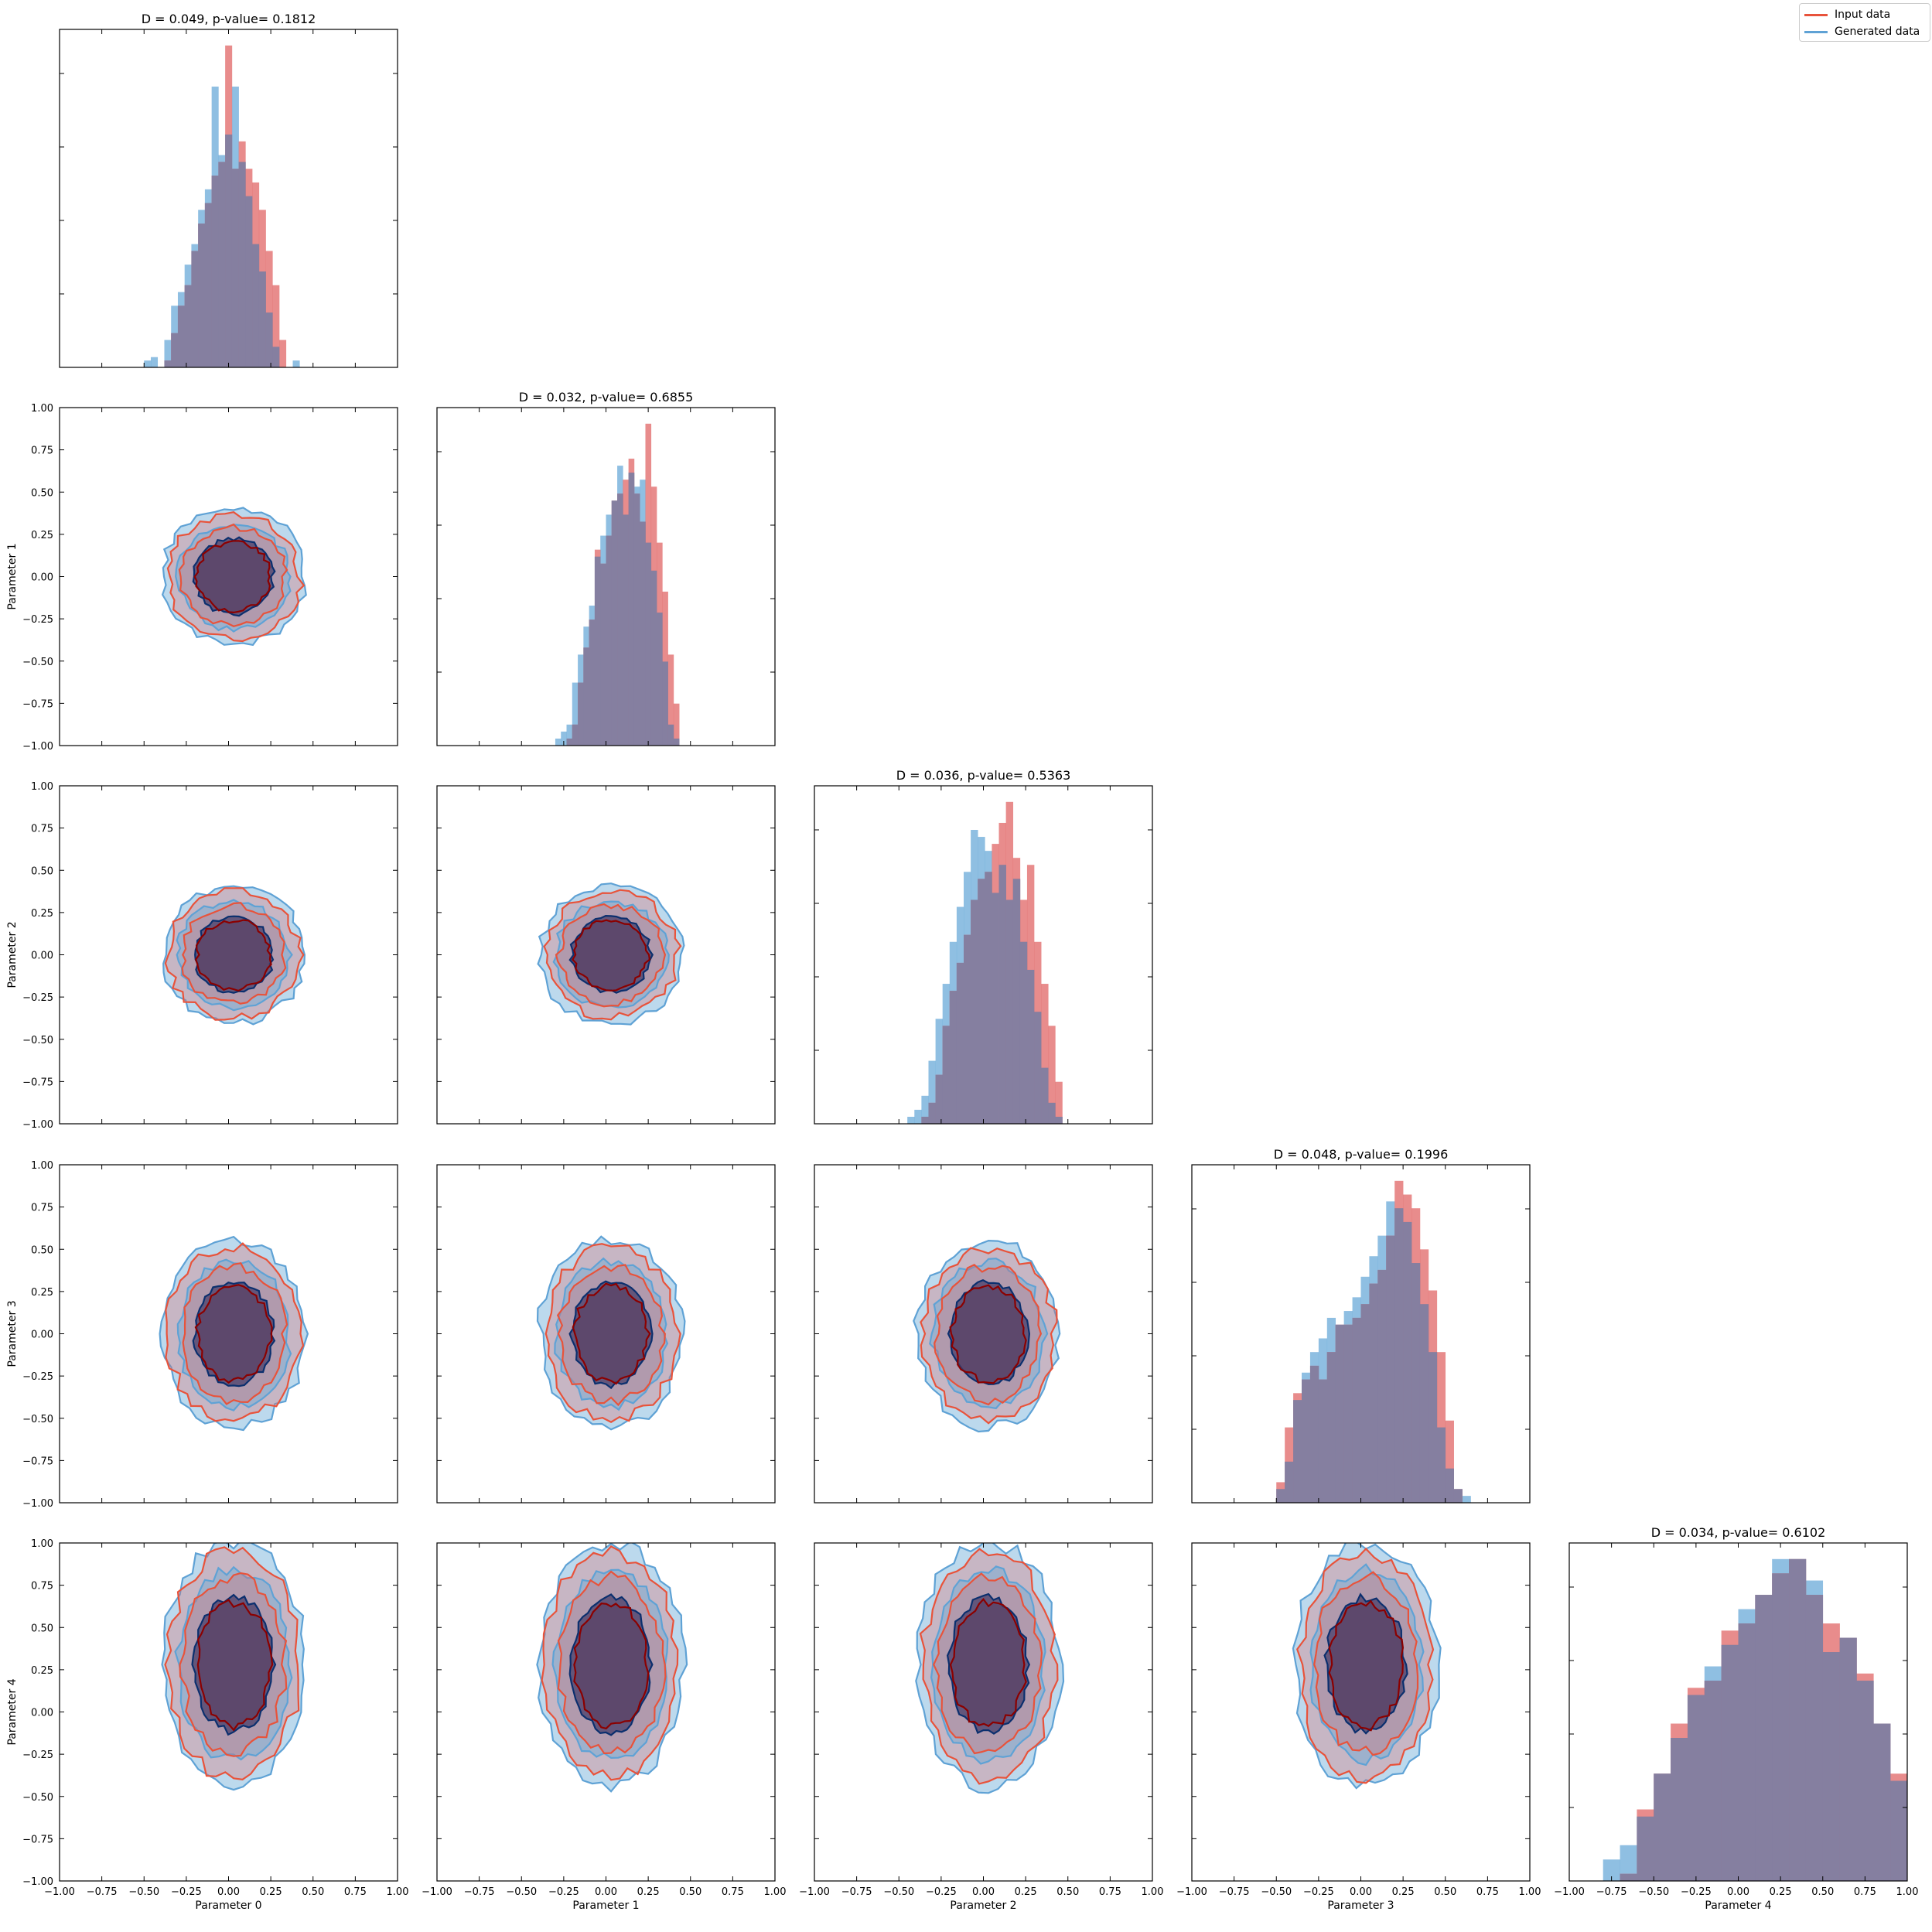 The image size is (1932, 1932). Describe the element at coordinates (1877, 32) in the screenshot. I see `legend-label-generated: Generated data` at that location.